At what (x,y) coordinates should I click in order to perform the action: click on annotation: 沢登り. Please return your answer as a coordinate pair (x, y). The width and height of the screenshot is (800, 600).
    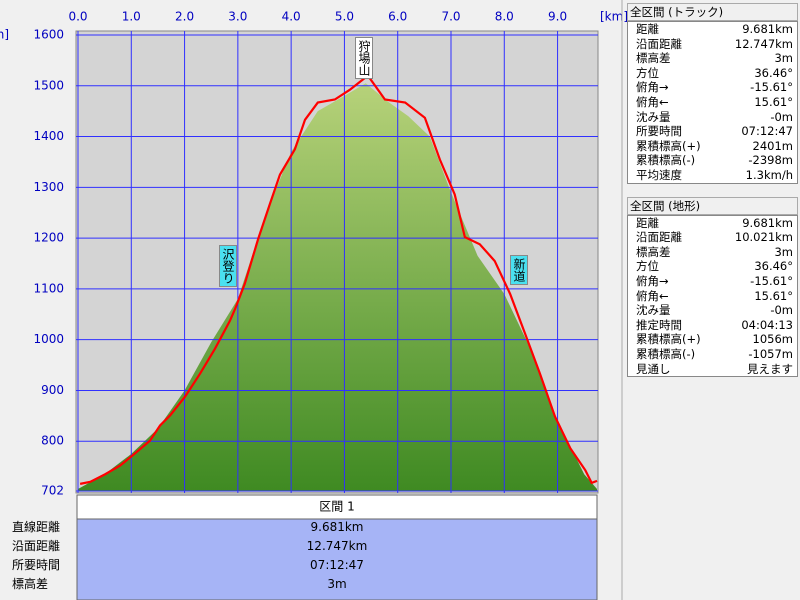
    Looking at the image, I should click on (228, 266).